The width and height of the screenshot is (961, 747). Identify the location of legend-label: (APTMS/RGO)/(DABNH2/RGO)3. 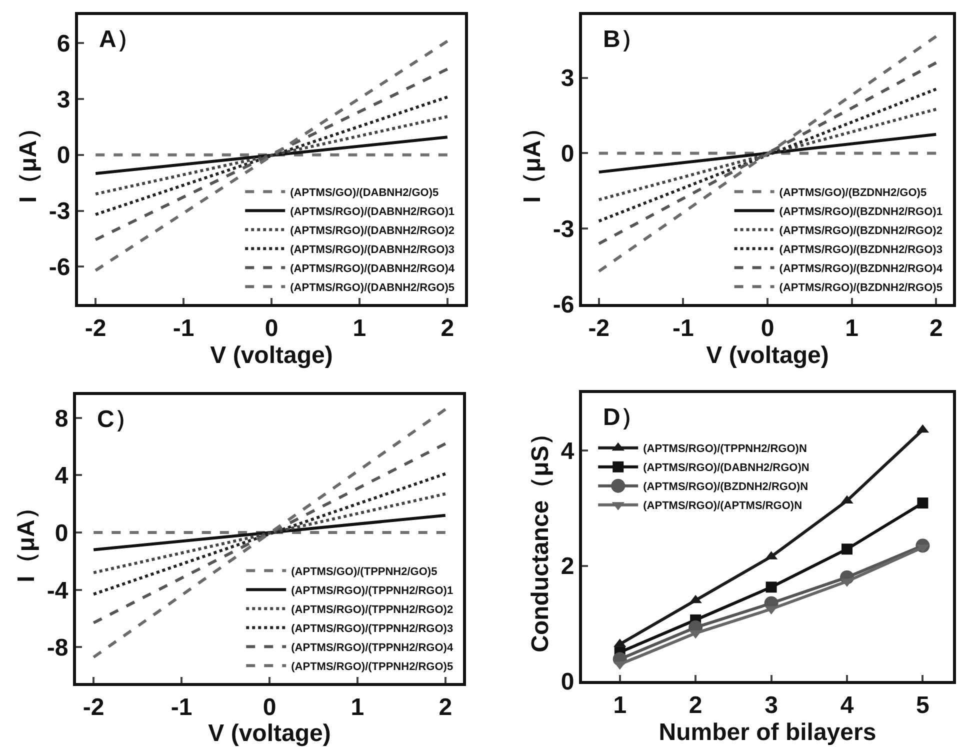
(372, 250).